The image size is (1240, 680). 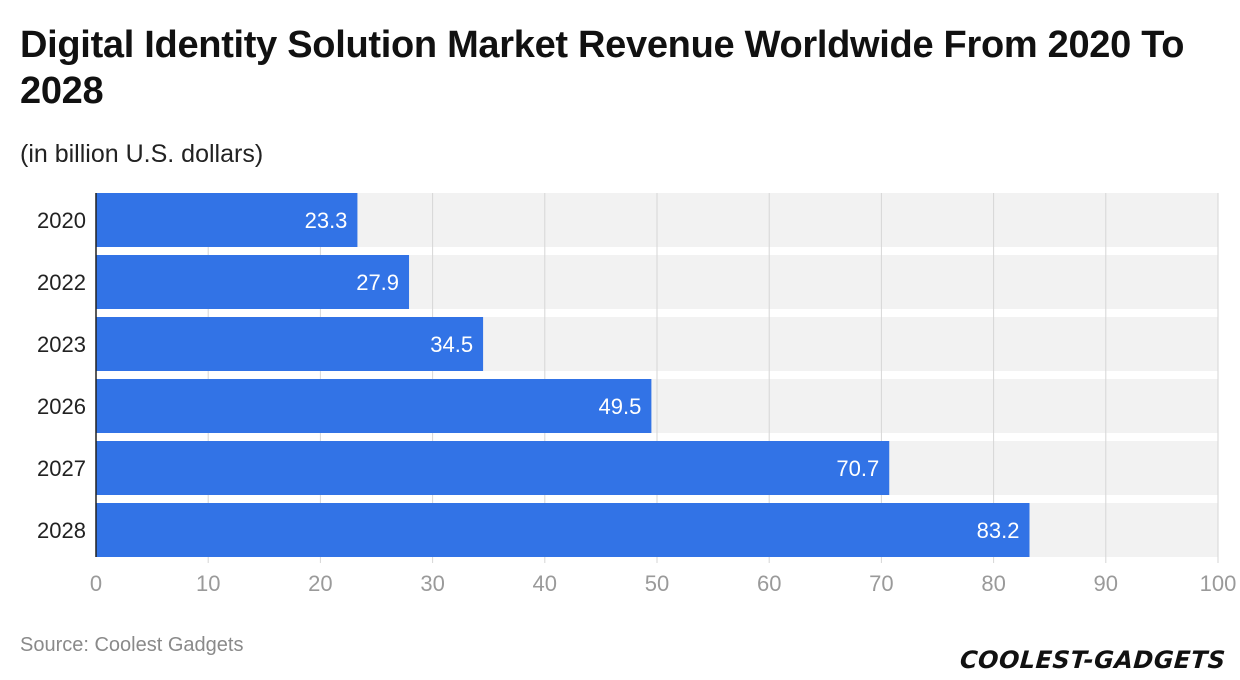 I want to click on x-tick-label: 10, so click(x=208, y=583).